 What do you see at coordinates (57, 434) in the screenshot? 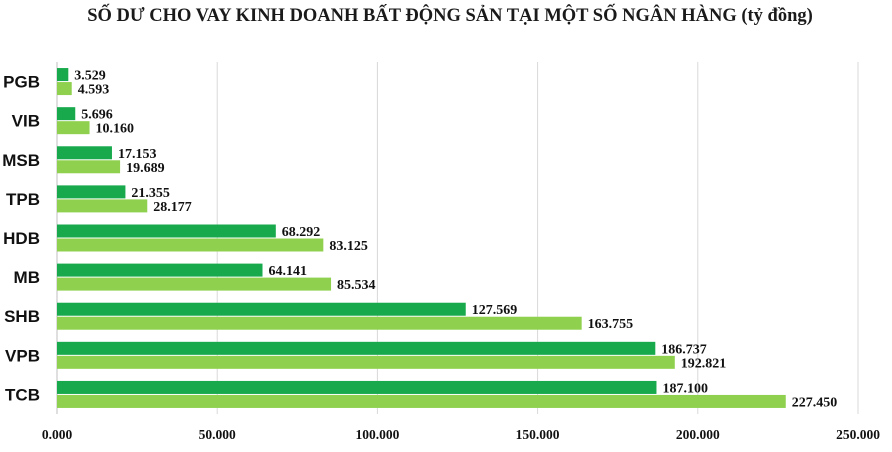
I see `x-tick-label: 0.000` at bounding box center [57, 434].